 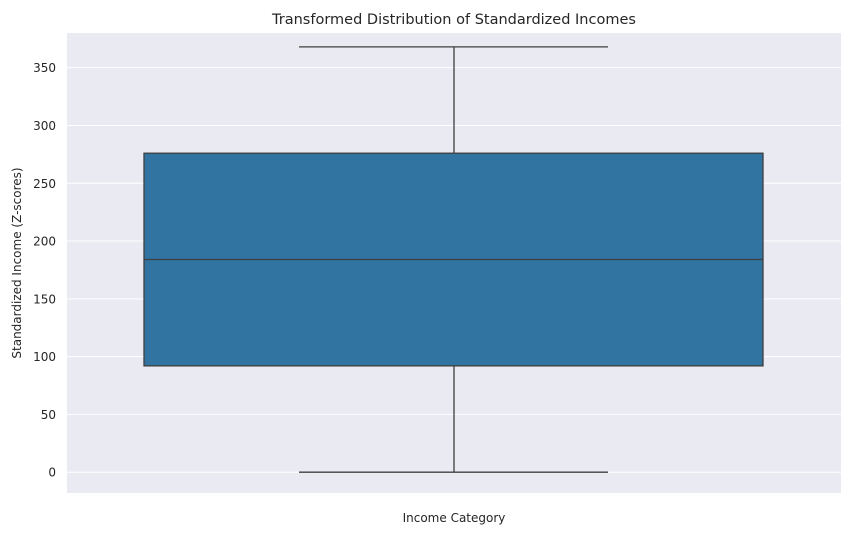 I want to click on y-tick-label: 350, so click(x=44, y=68).